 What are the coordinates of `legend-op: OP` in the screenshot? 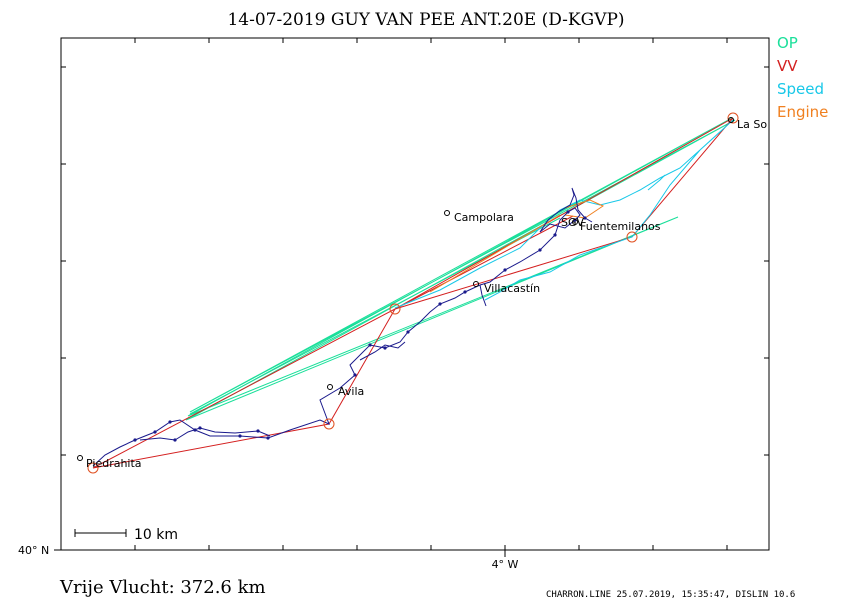 It's located at (787, 43).